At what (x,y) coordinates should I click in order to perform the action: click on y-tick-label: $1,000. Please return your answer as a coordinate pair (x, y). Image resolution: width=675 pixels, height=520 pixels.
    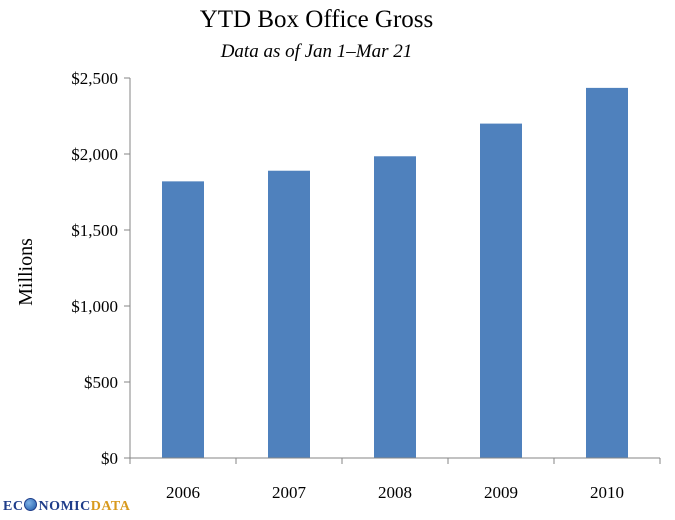
    Looking at the image, I should click on (94, 306).